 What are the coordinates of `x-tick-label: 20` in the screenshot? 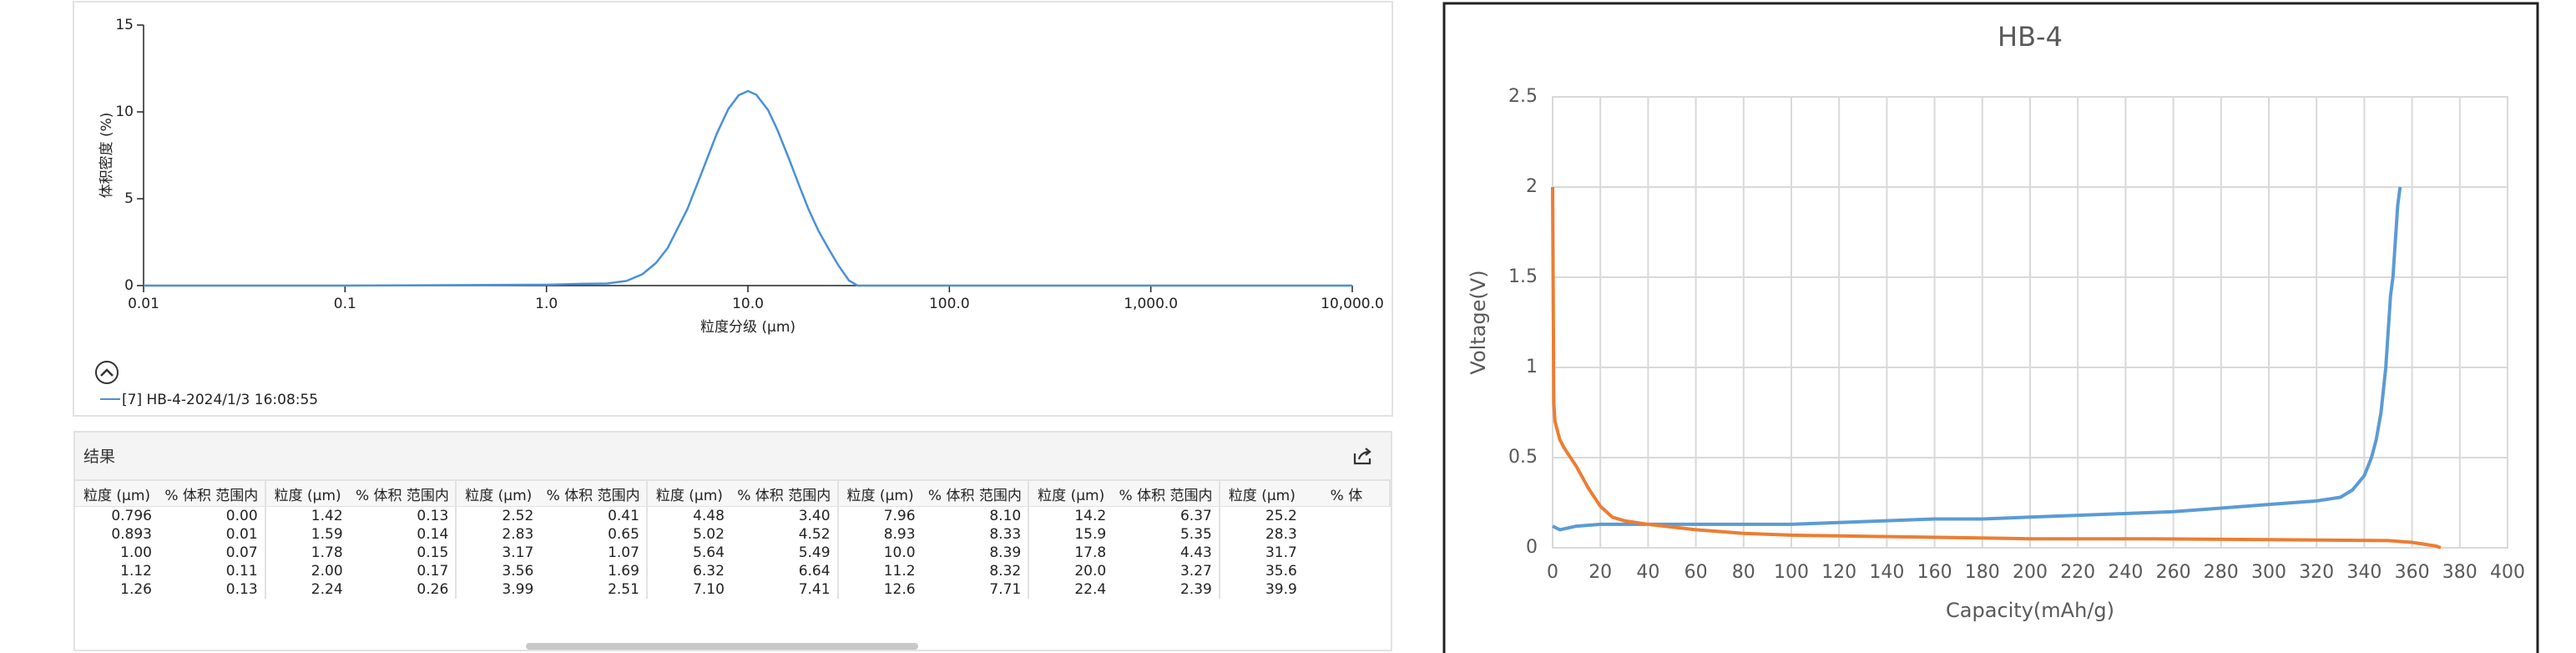 It's located at (1600, 572).